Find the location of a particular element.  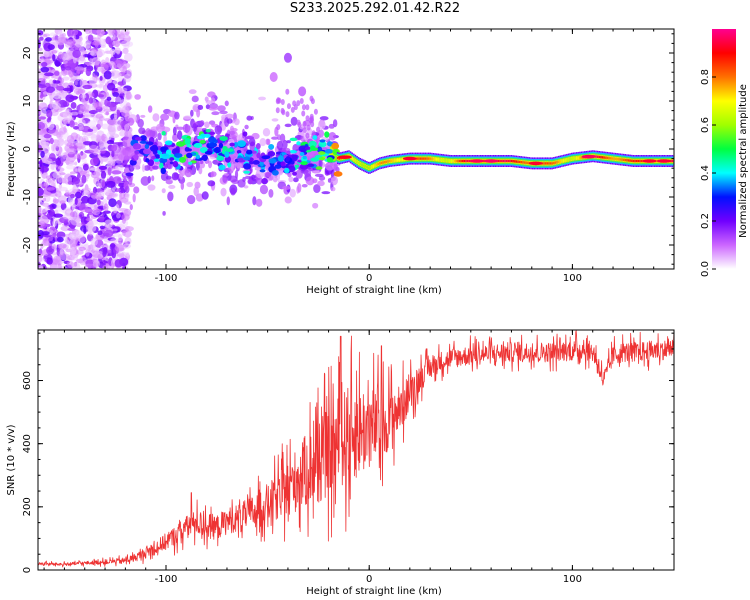

x-tick-label: 100 is located at coordinates (572, 278).